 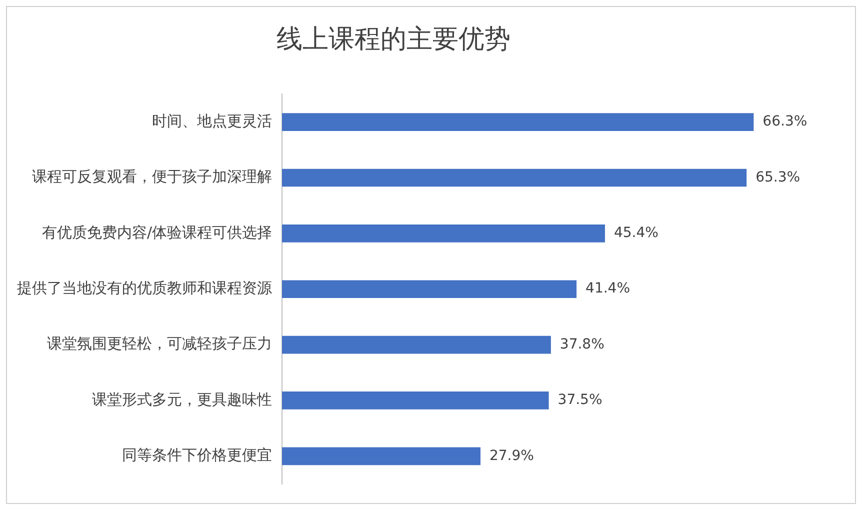 I want to click on y-tick-label: 同等条件下价格更便宜, so click(x=197, y=455).